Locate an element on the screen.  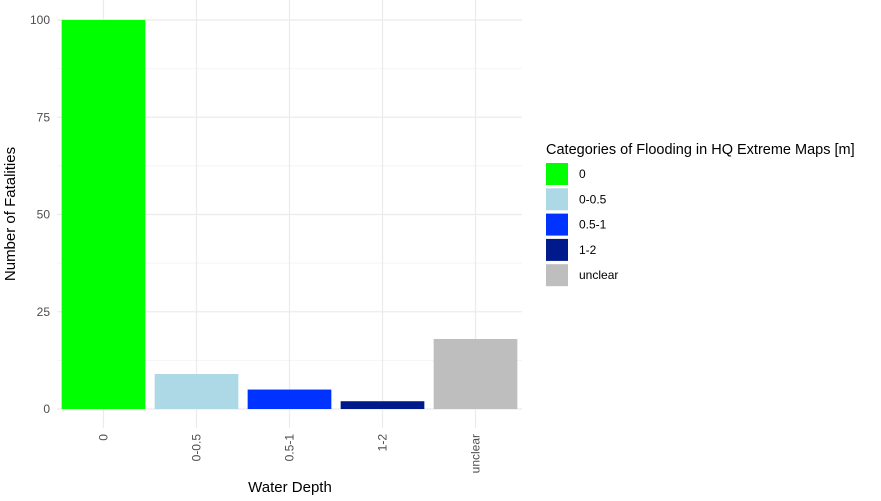
y-tick-label: 75 is located at coordinates (44, 117).